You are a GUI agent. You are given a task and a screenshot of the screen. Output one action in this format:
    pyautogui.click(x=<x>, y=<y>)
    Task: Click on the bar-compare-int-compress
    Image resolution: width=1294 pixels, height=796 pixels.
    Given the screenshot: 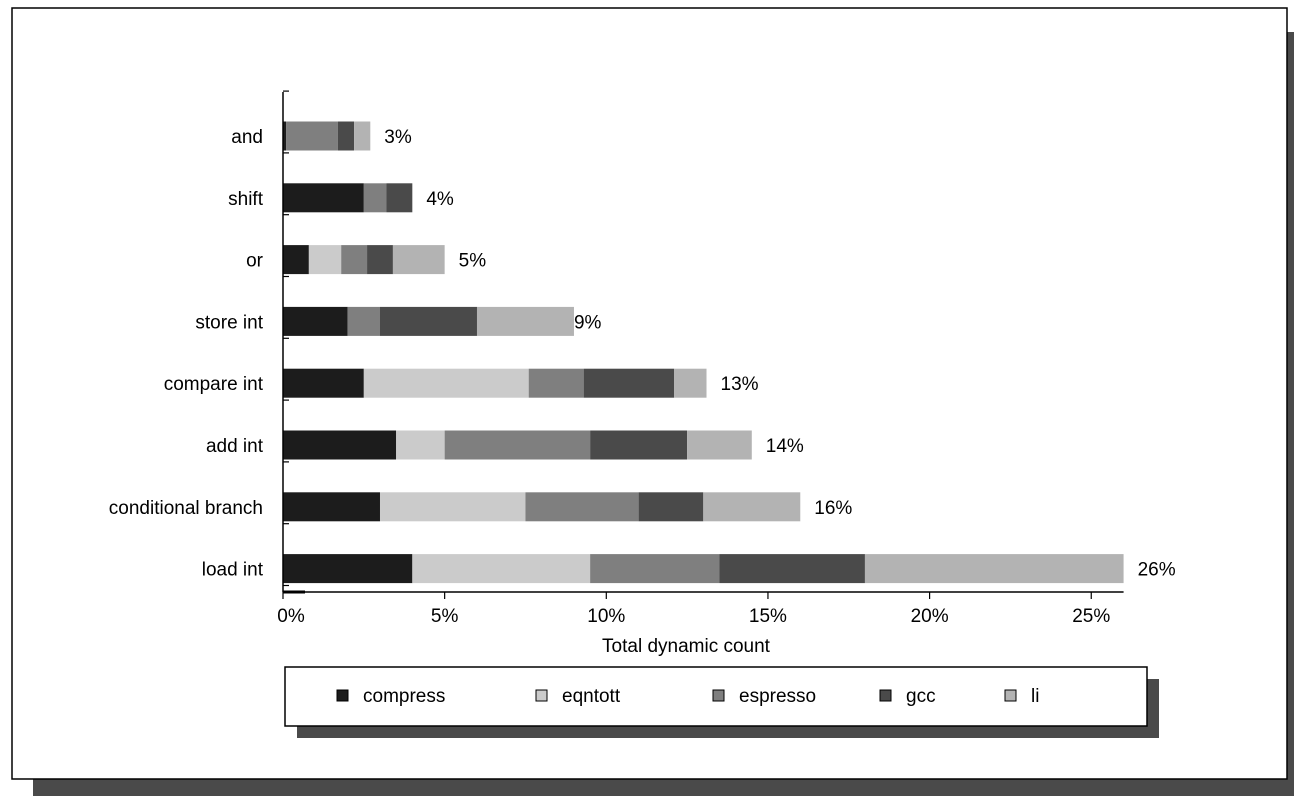 What is the action you would take?
    pyautogui.click(x=323, y=383)
    